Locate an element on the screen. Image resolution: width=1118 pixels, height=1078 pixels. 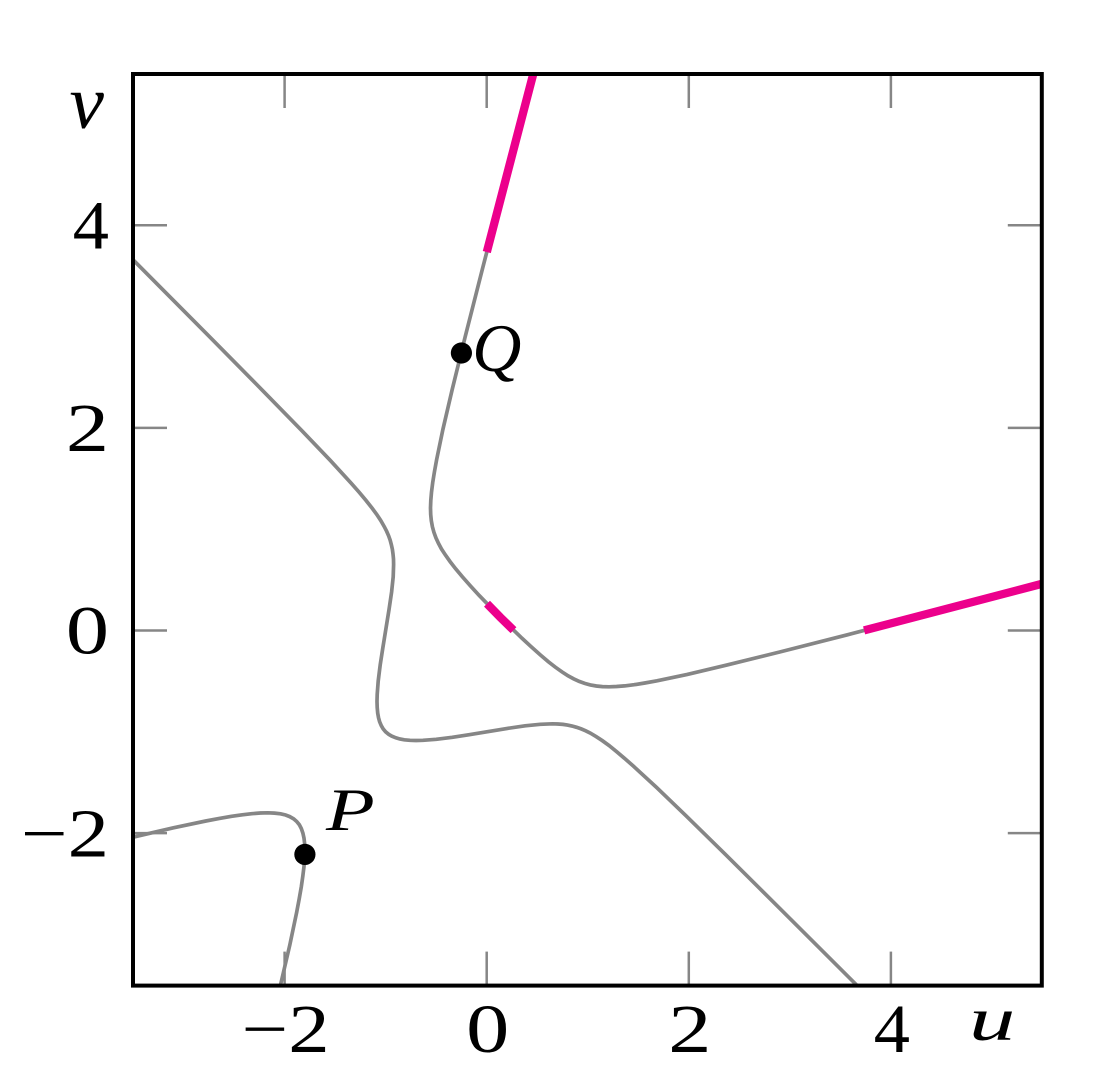
svg-text: P is located at coordinates (350, 810).